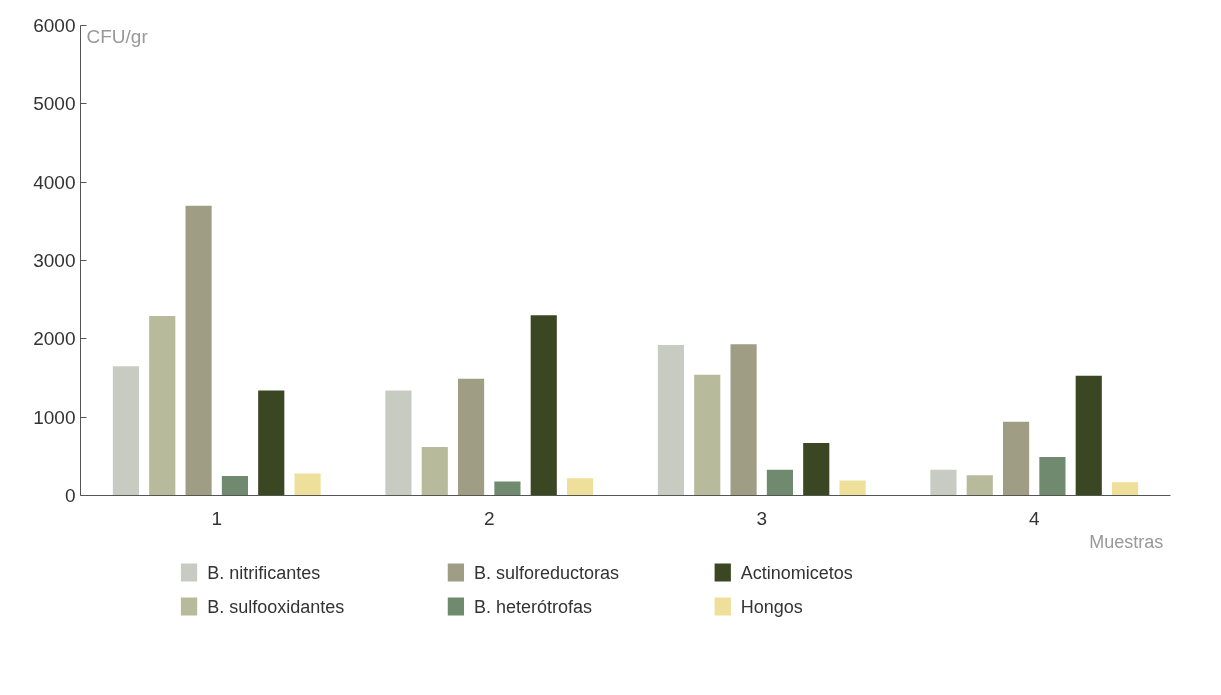 The image size is (1221, 695). What do you see at coordinates (54, 25) in the screenshot?
I see `y-tick-label: 6000` at bounding box center [54, 25].